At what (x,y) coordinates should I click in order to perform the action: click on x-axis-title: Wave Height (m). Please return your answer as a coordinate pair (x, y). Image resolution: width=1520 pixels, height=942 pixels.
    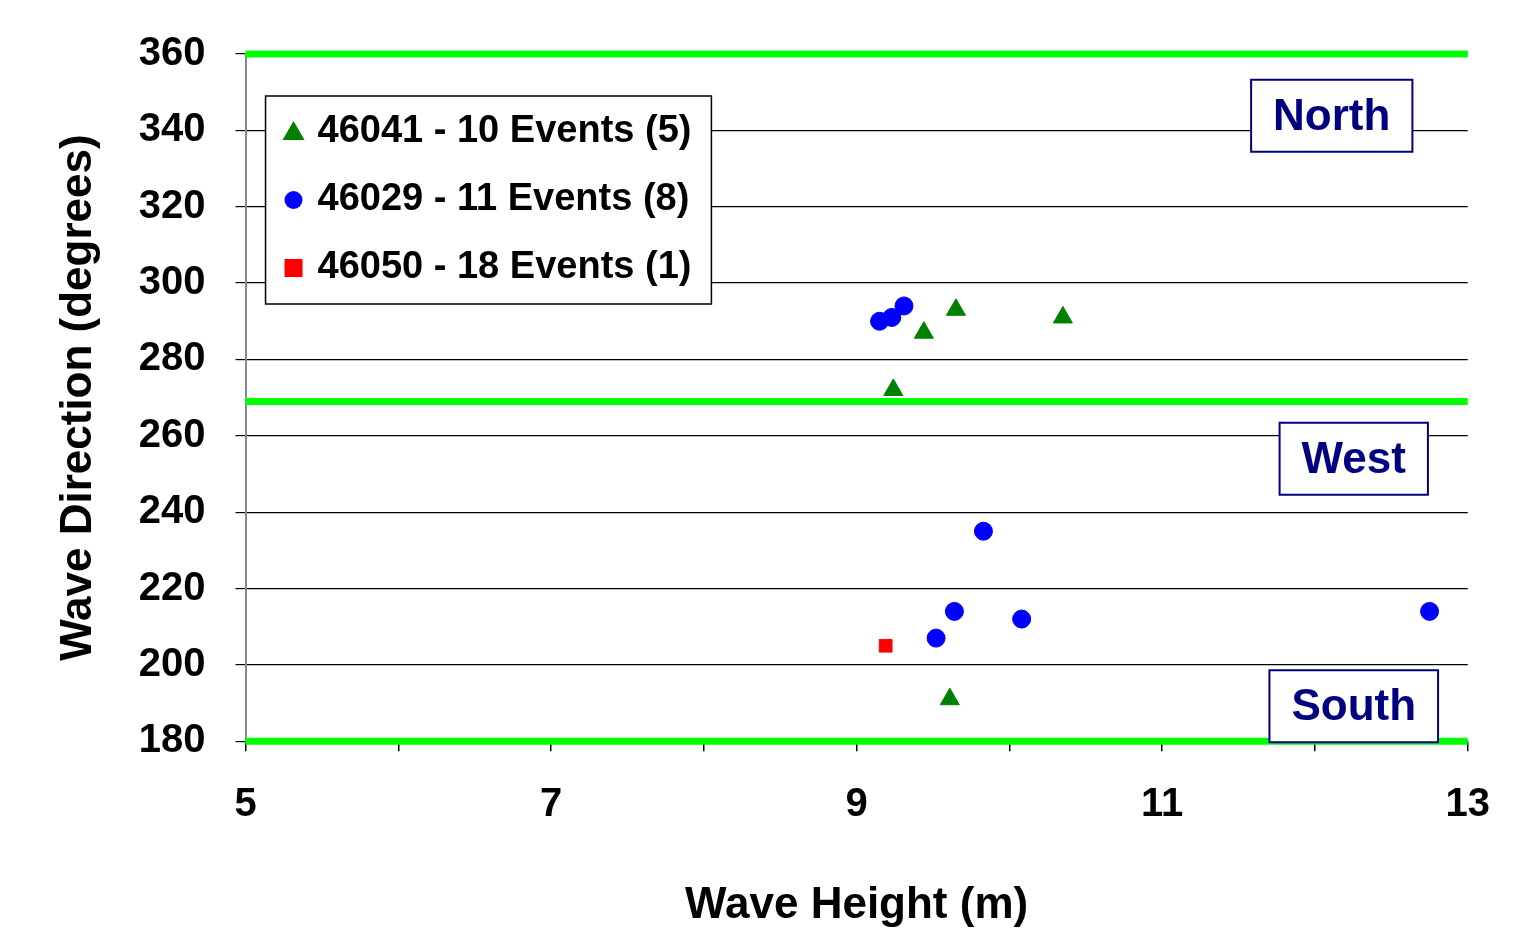
    Looking at the image, I should click on (857, 902).